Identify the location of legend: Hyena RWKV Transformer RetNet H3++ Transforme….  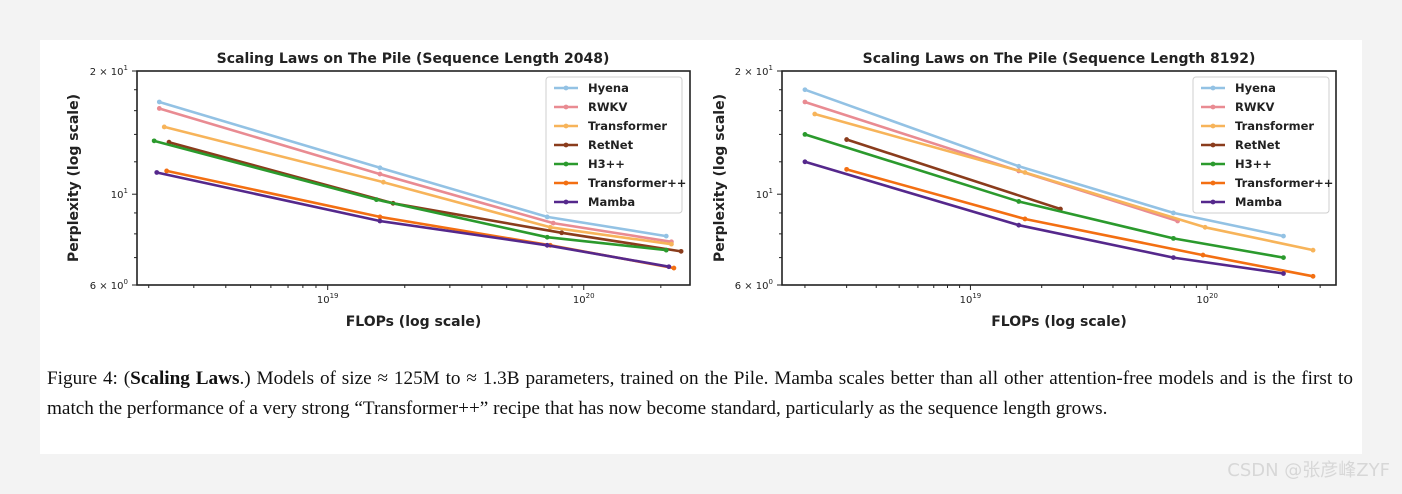
(615, 145).